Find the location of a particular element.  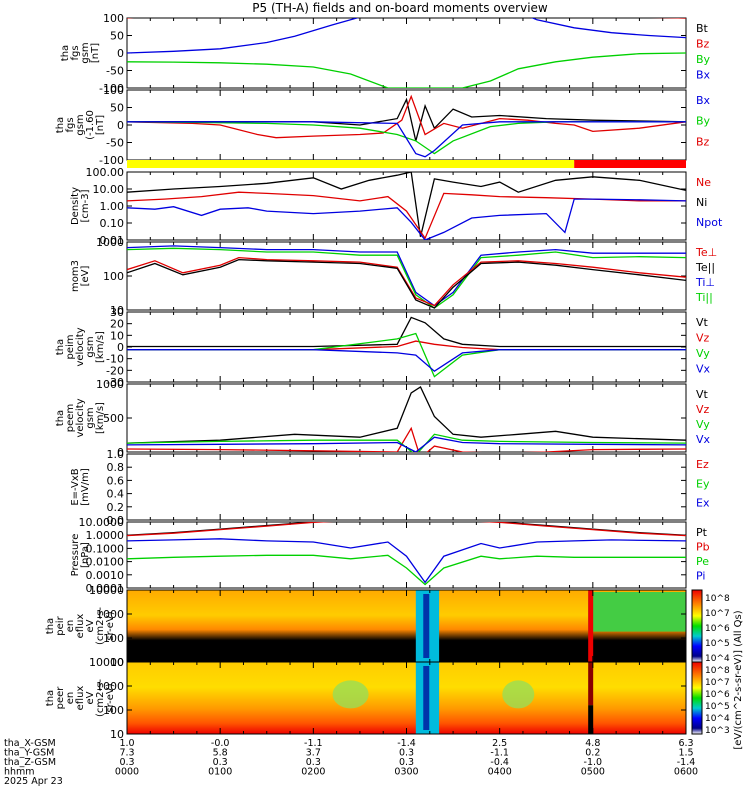

legend-label: Vx is located at coordinates (703, 369).